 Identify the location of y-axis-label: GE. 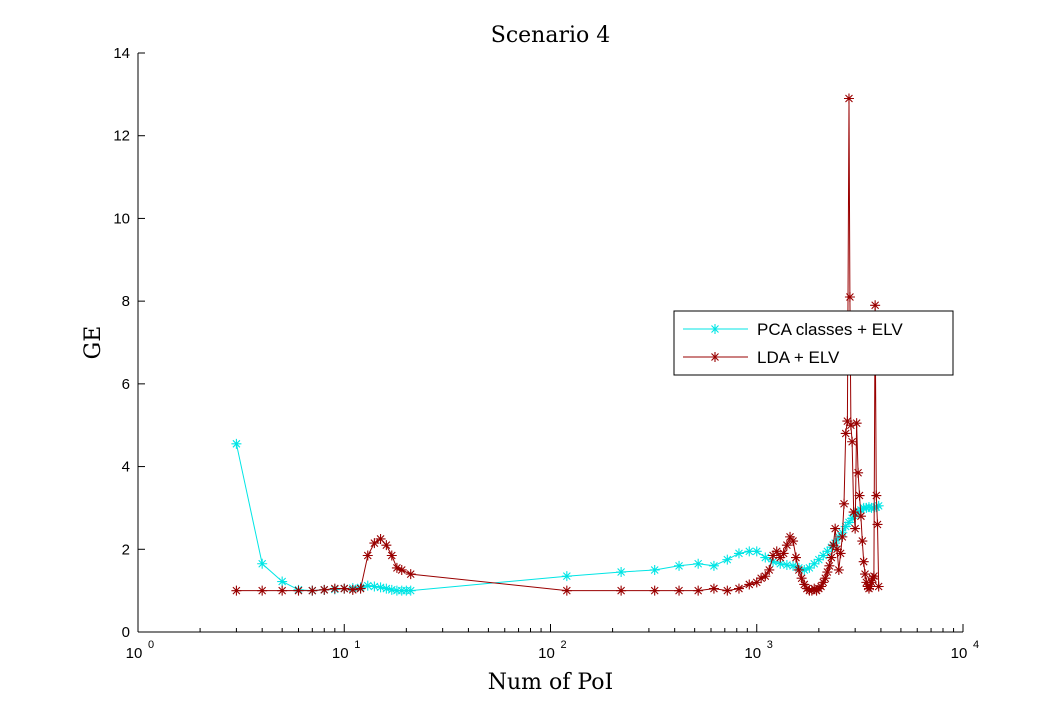
(93, 343).